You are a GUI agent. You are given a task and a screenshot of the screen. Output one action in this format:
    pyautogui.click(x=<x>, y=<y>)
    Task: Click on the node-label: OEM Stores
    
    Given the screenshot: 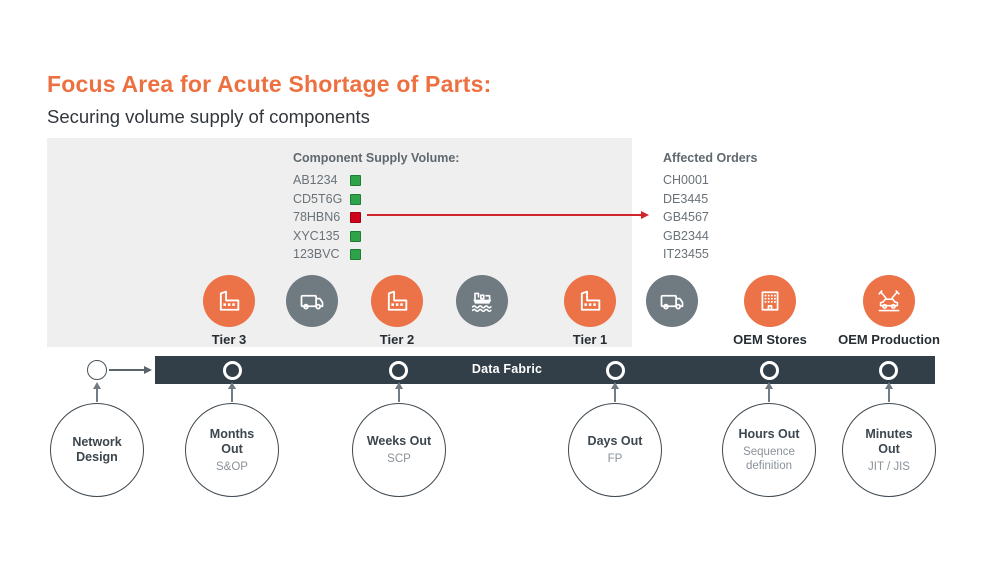 What is the action you would take?
    pyautogui.click(x=770, y=339)
    